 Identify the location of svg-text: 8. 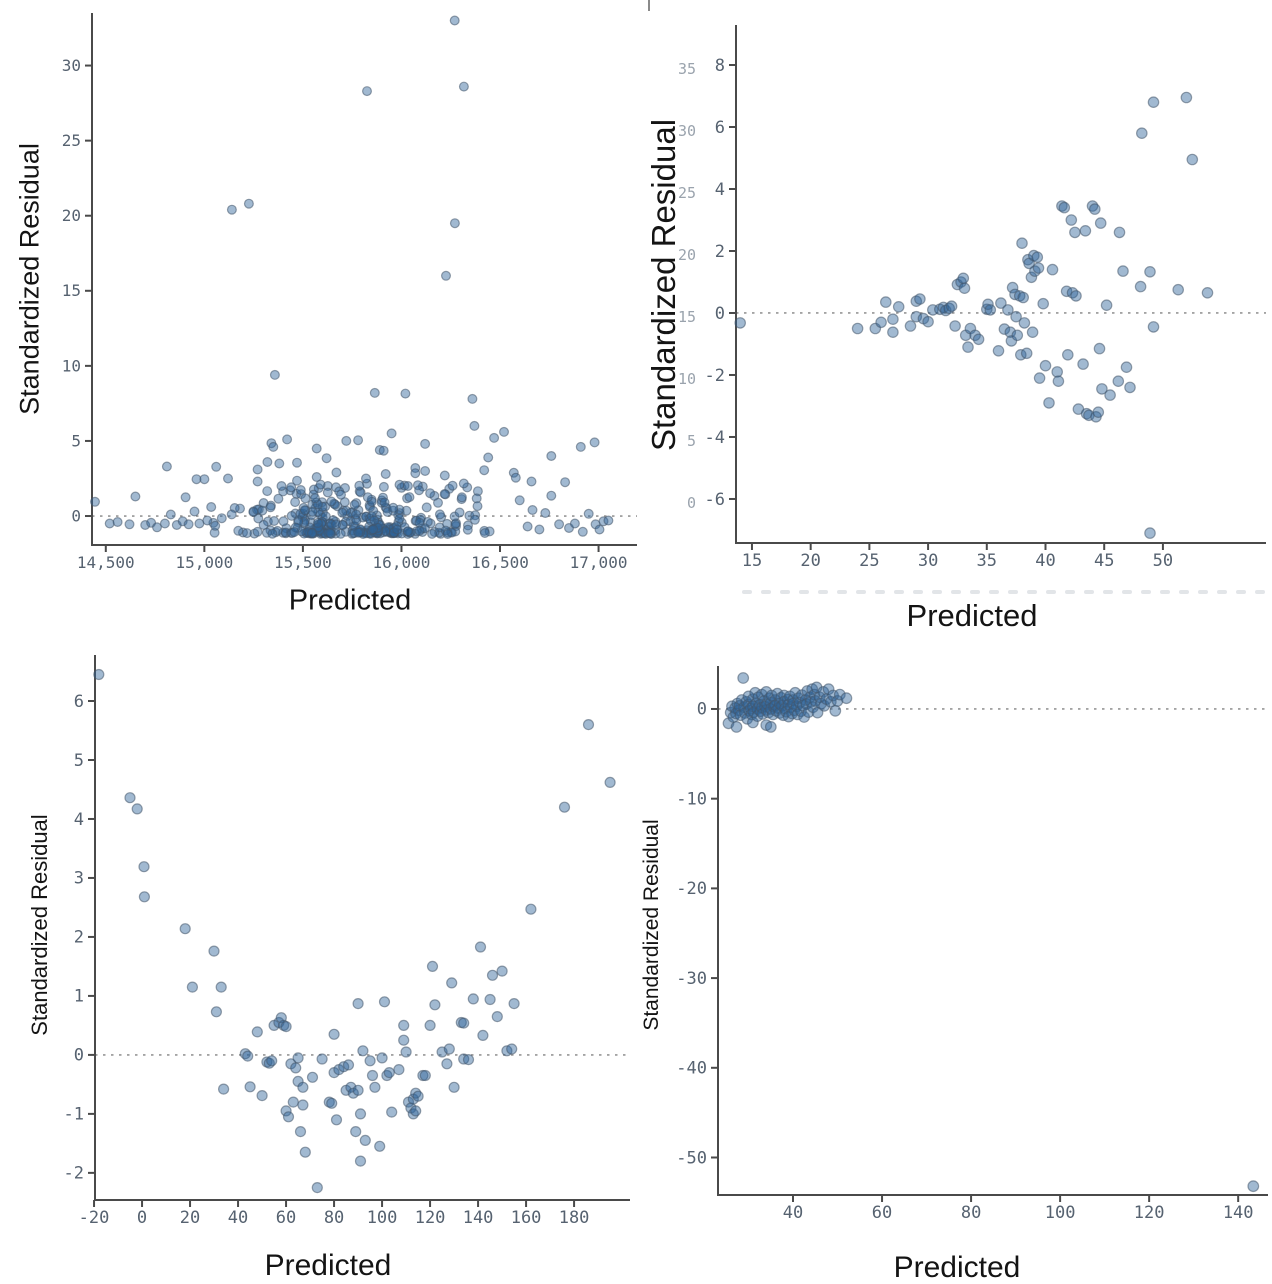
(720, 66).